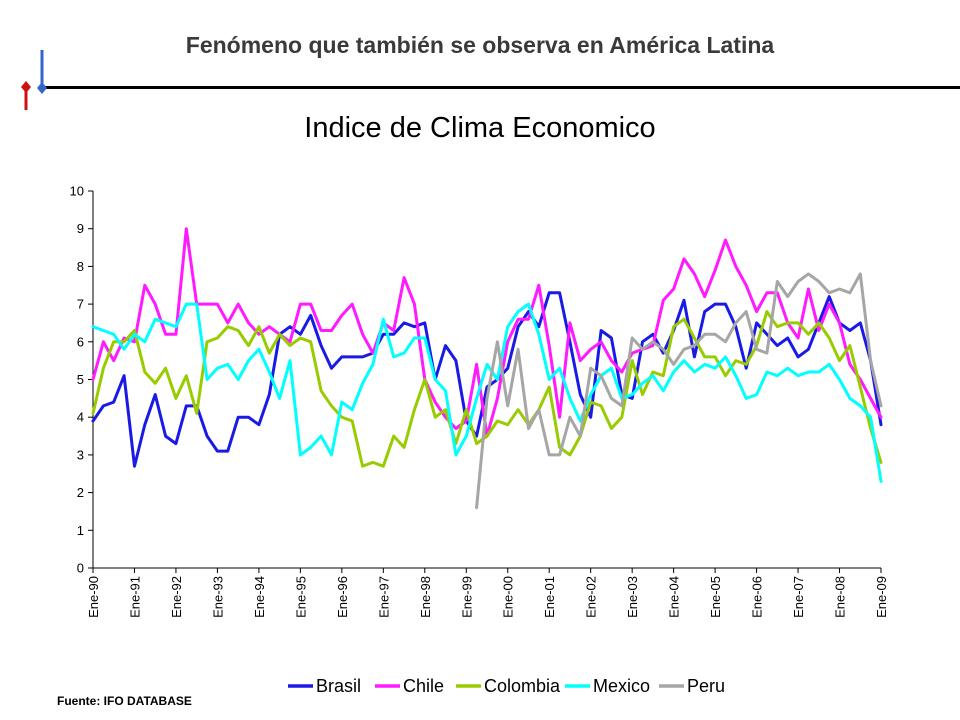  What do you see at coordinates (34, 80) in the screenshot?
I see `logo-mark` at bounding box center [34, 80].